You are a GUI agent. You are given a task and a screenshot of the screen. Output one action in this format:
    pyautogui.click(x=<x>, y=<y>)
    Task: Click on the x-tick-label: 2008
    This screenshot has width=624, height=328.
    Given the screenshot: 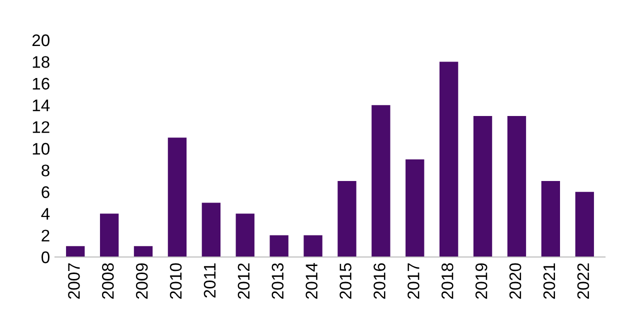 What is the action you would take?
    pyautogui.click(x=108, y=281)
    